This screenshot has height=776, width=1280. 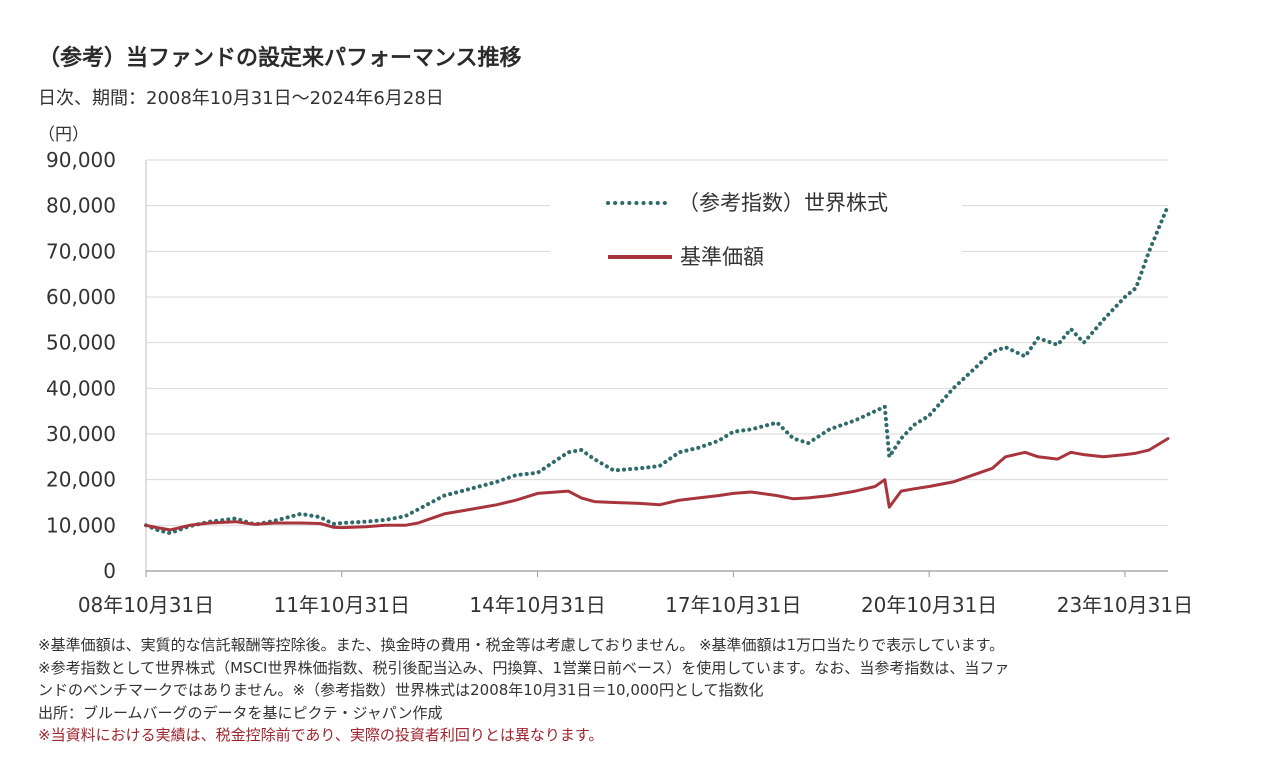 I want to click on legend-background, so click(x=756, y=236).